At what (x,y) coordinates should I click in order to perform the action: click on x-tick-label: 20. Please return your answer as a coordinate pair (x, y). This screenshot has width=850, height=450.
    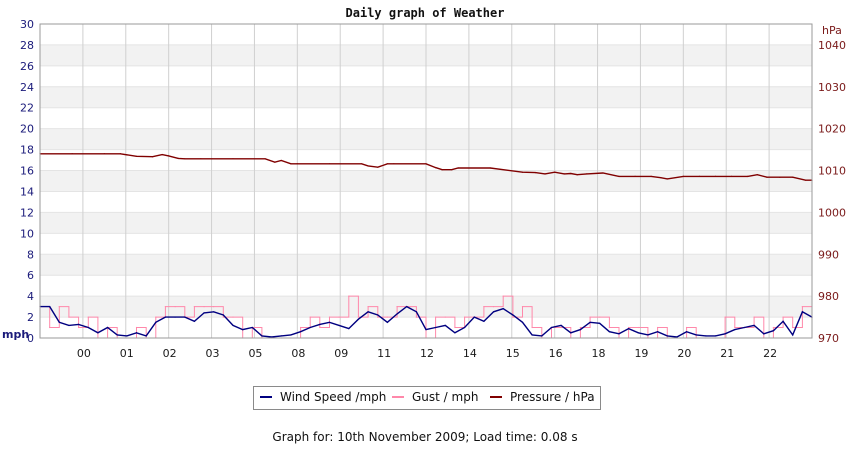
    Looking at the image, I should click on (684, 353).